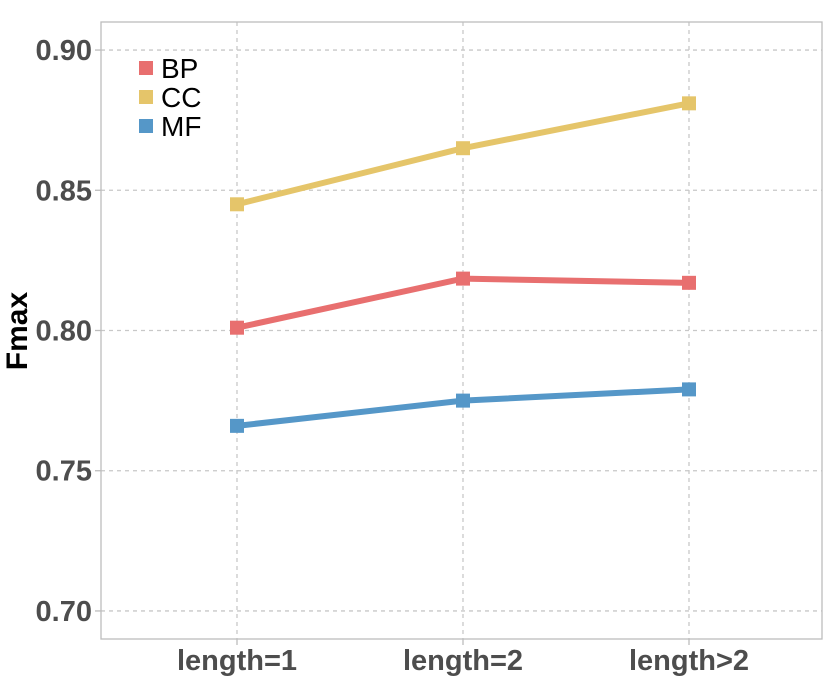  I want to click on y-tick-label: 0.80, so click(64, 332).